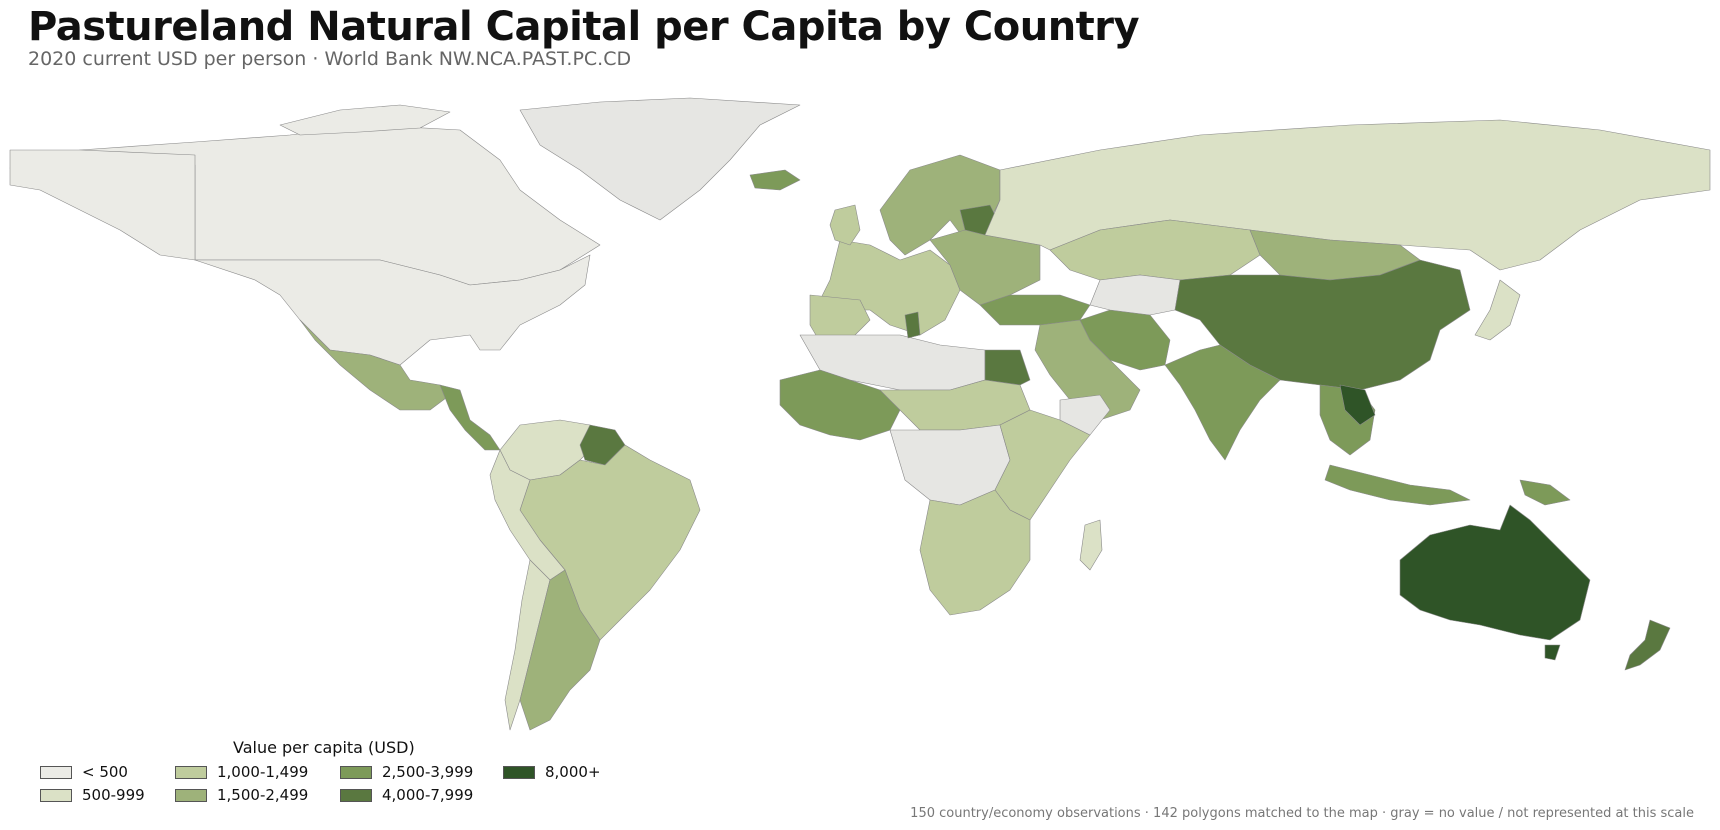 This screenshot has height=830, width=1720. I want to click on legend-label: 500-999, so click(113, 795).